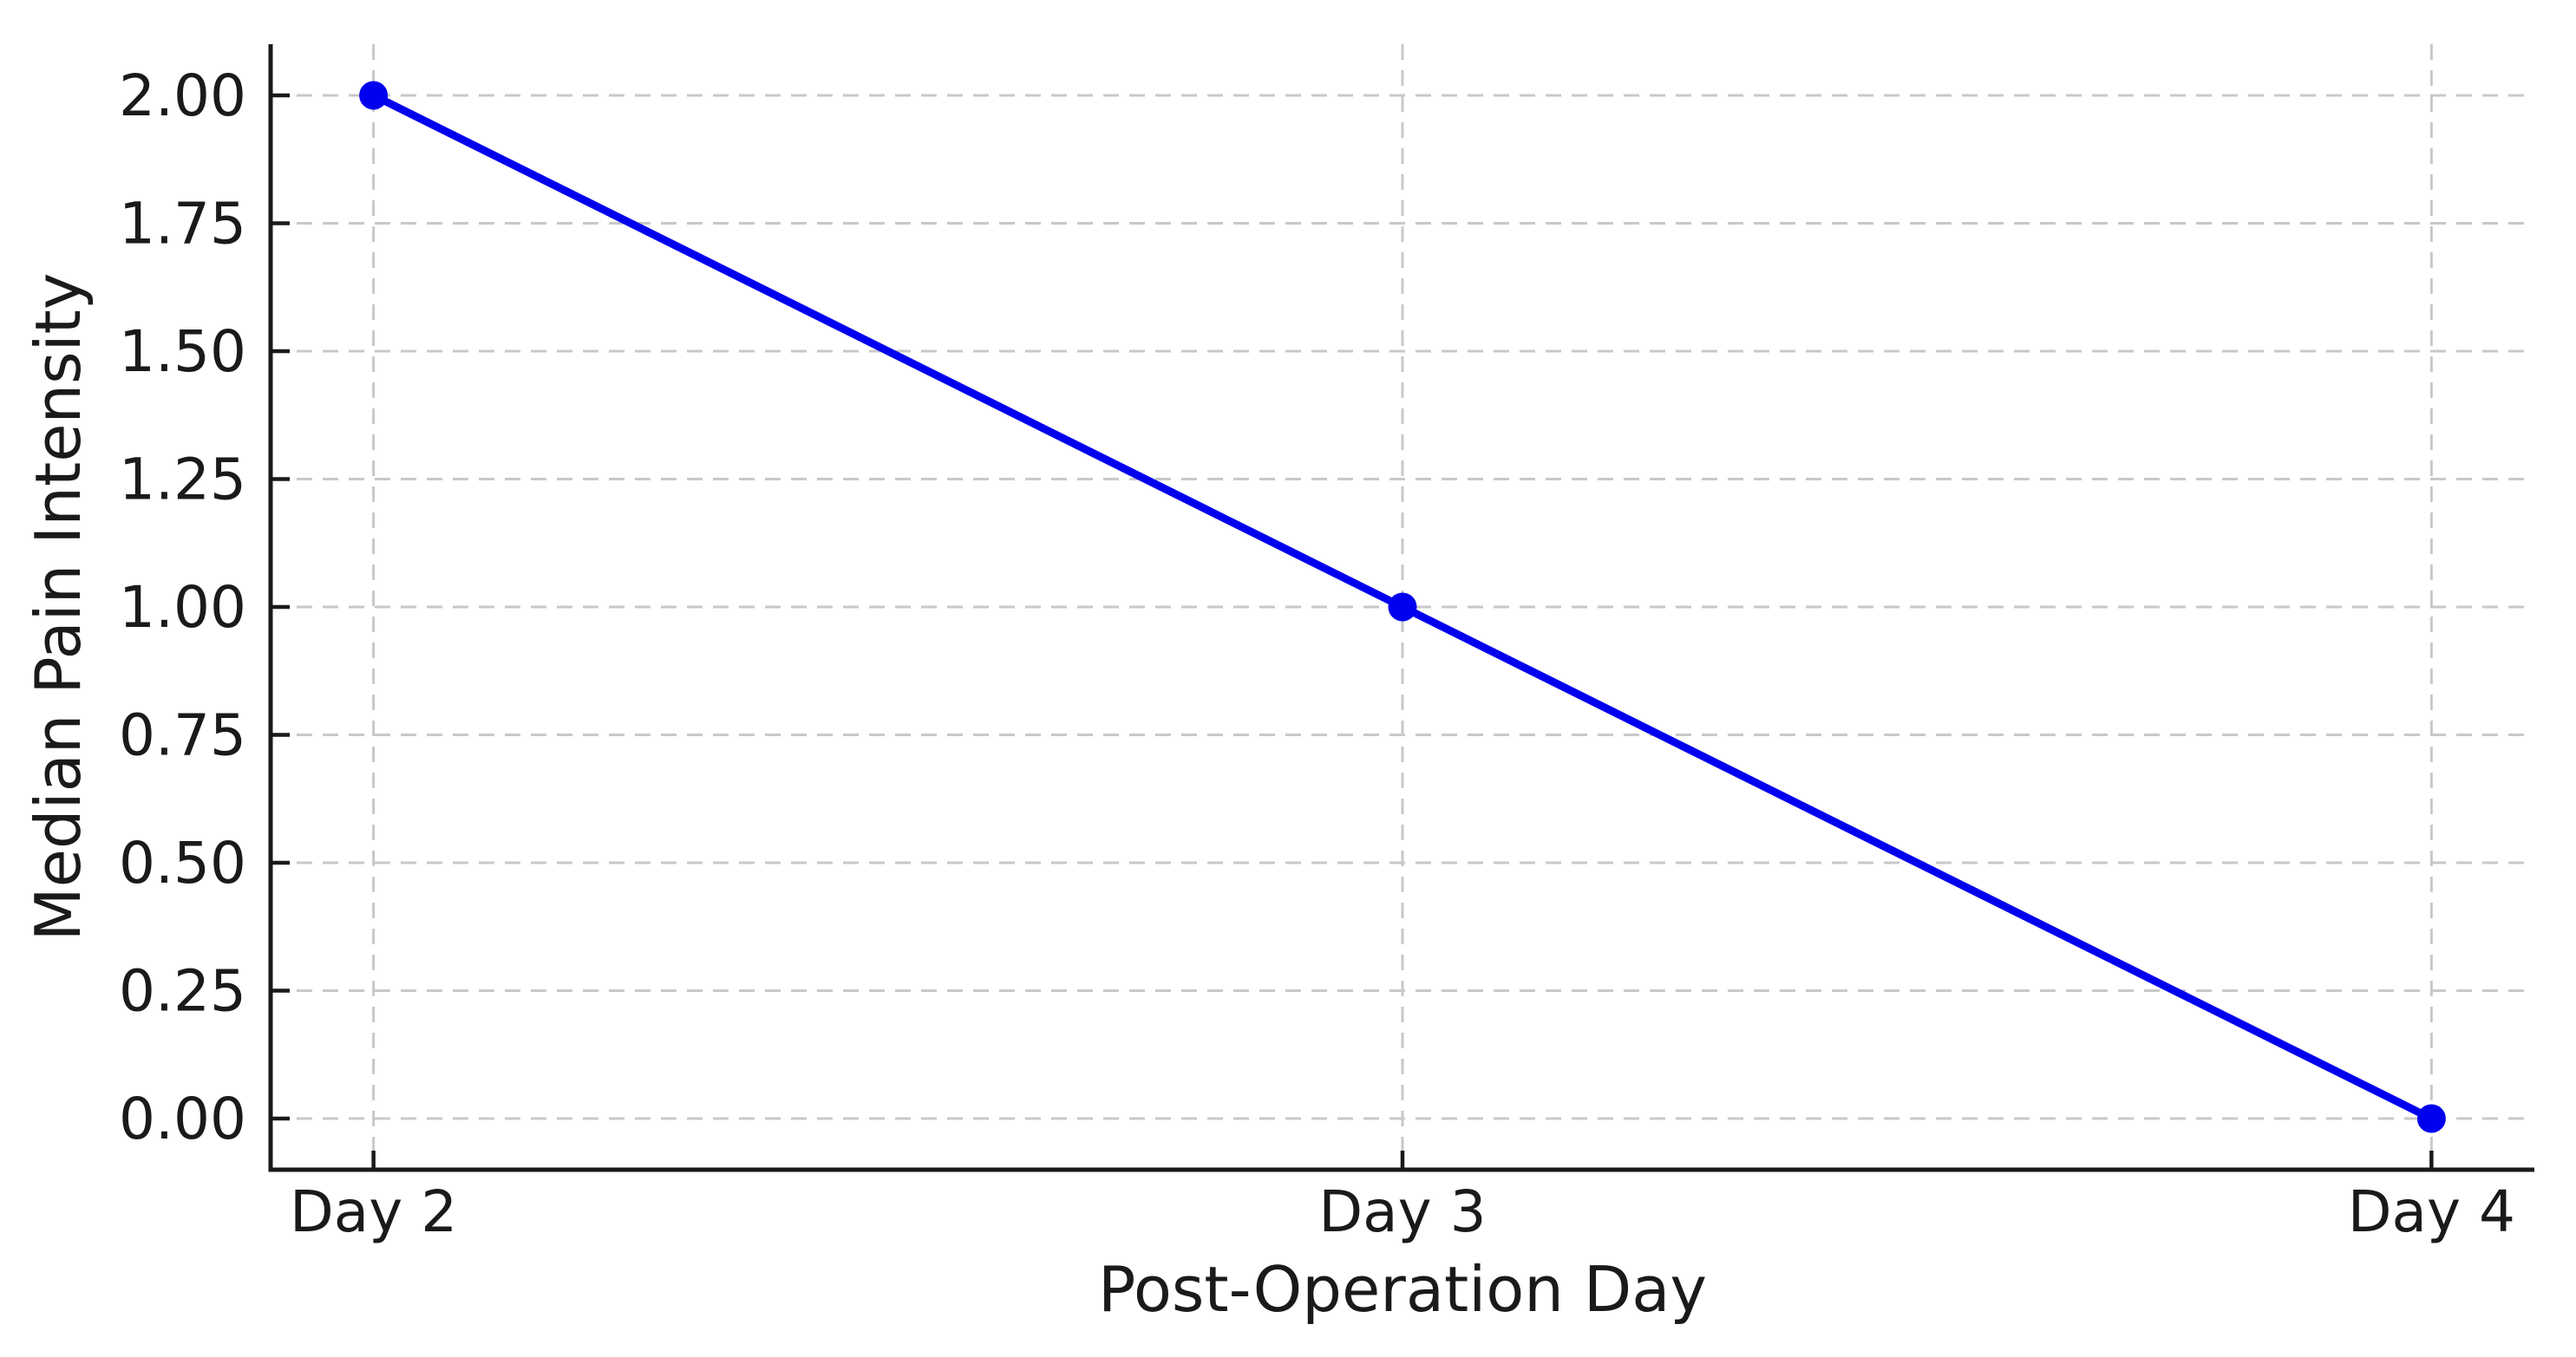  Describe the element at coordinates (182, 736) in the screenshot. I see `y-tick-label: 0.75` at that location.